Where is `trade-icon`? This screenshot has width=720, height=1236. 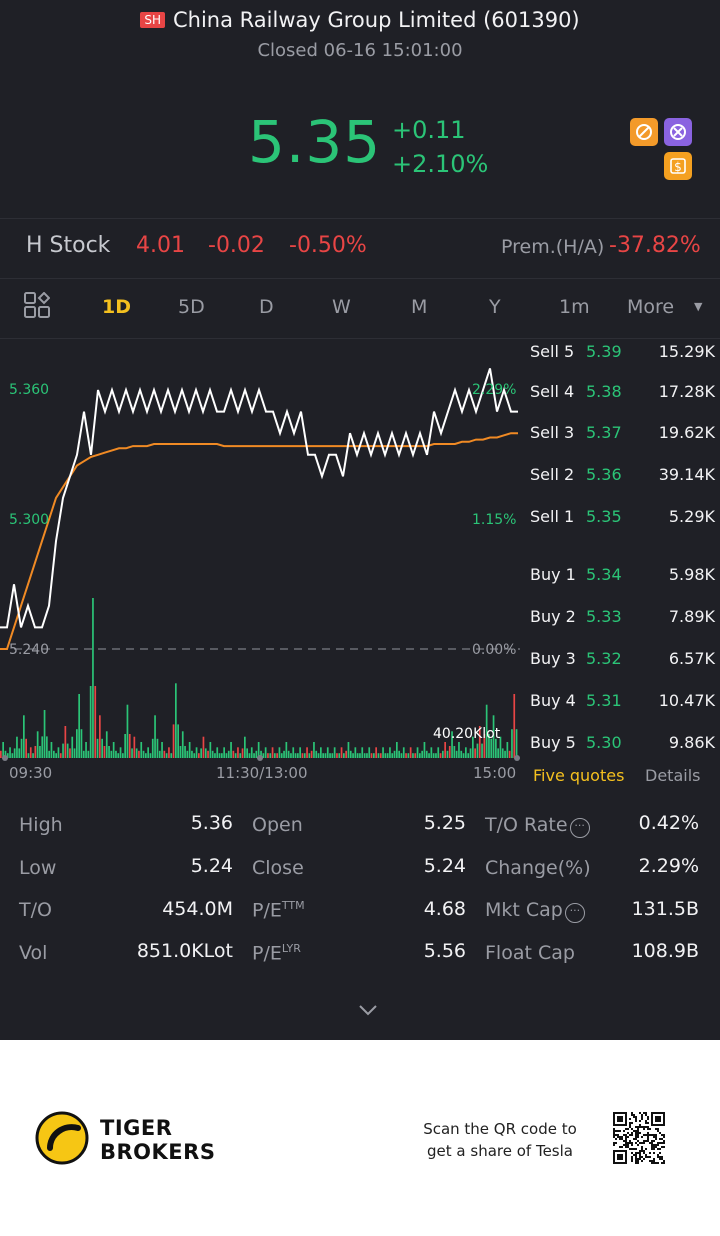 trade-icon is located at coordinates (644, 132).